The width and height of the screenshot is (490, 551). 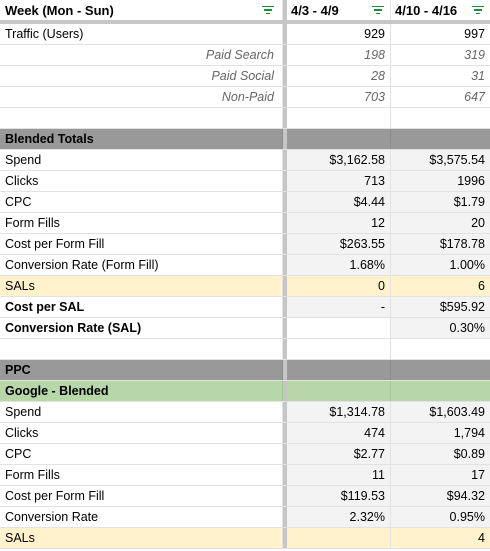 What do you see at coordinates (141, 139) in the screenshot?
I see `section-title: Blended Totals` at bounding box center [141, 139].